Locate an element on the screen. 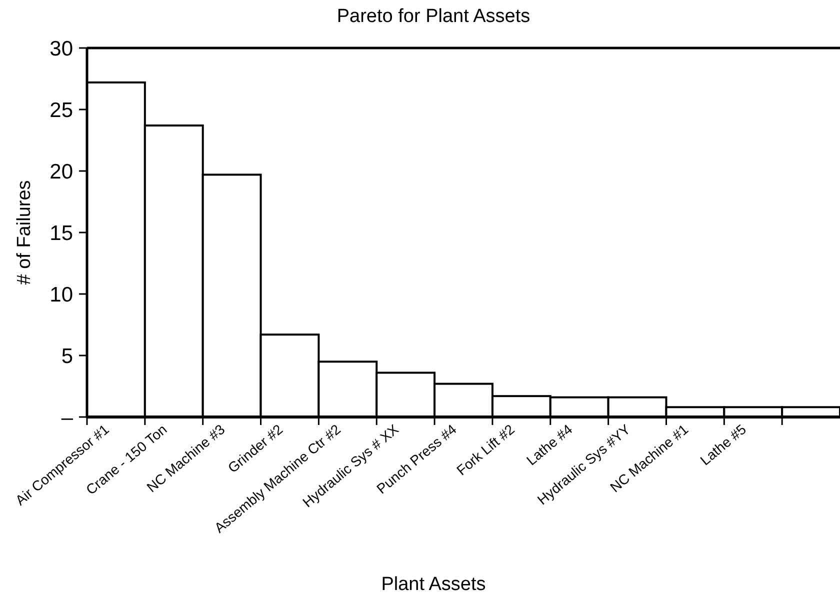 This screenshot has width=840, height=602. chart-title: Pareto for Plant Assets is located at coordinates (433, 16).